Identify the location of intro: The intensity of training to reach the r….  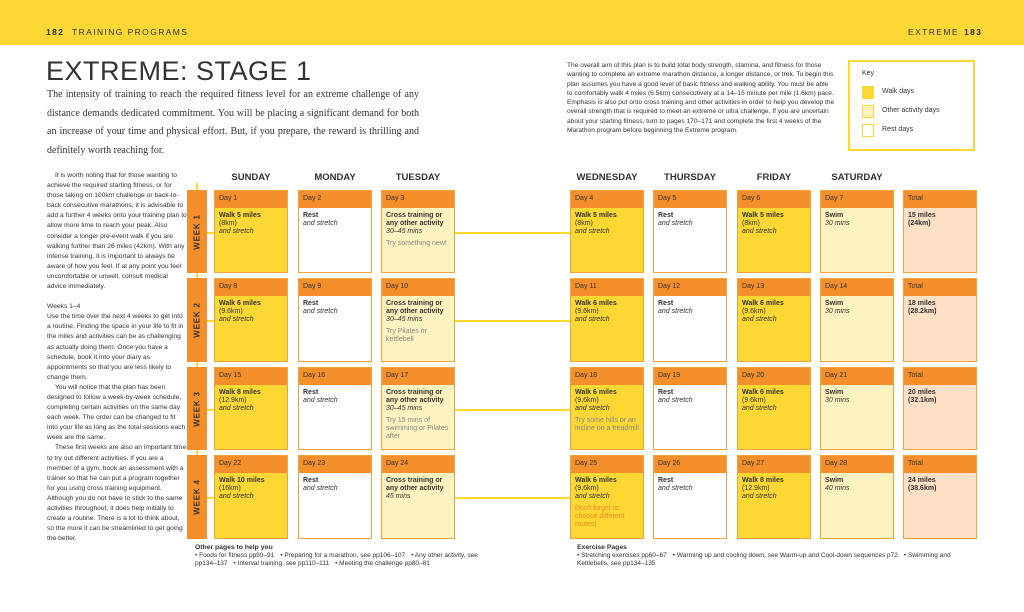
(233, 122).